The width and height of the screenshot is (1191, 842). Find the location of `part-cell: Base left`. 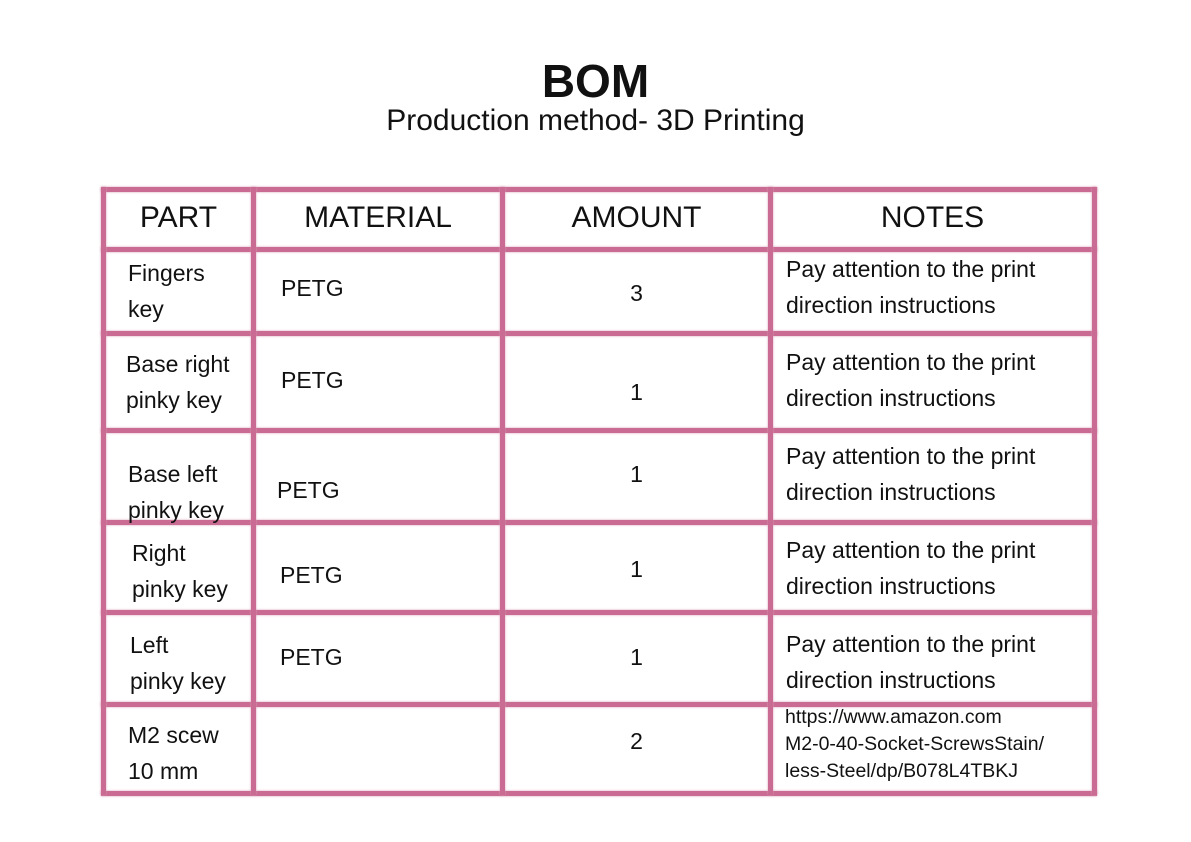

part-cell: Base left is located at coordinates (173, 474).